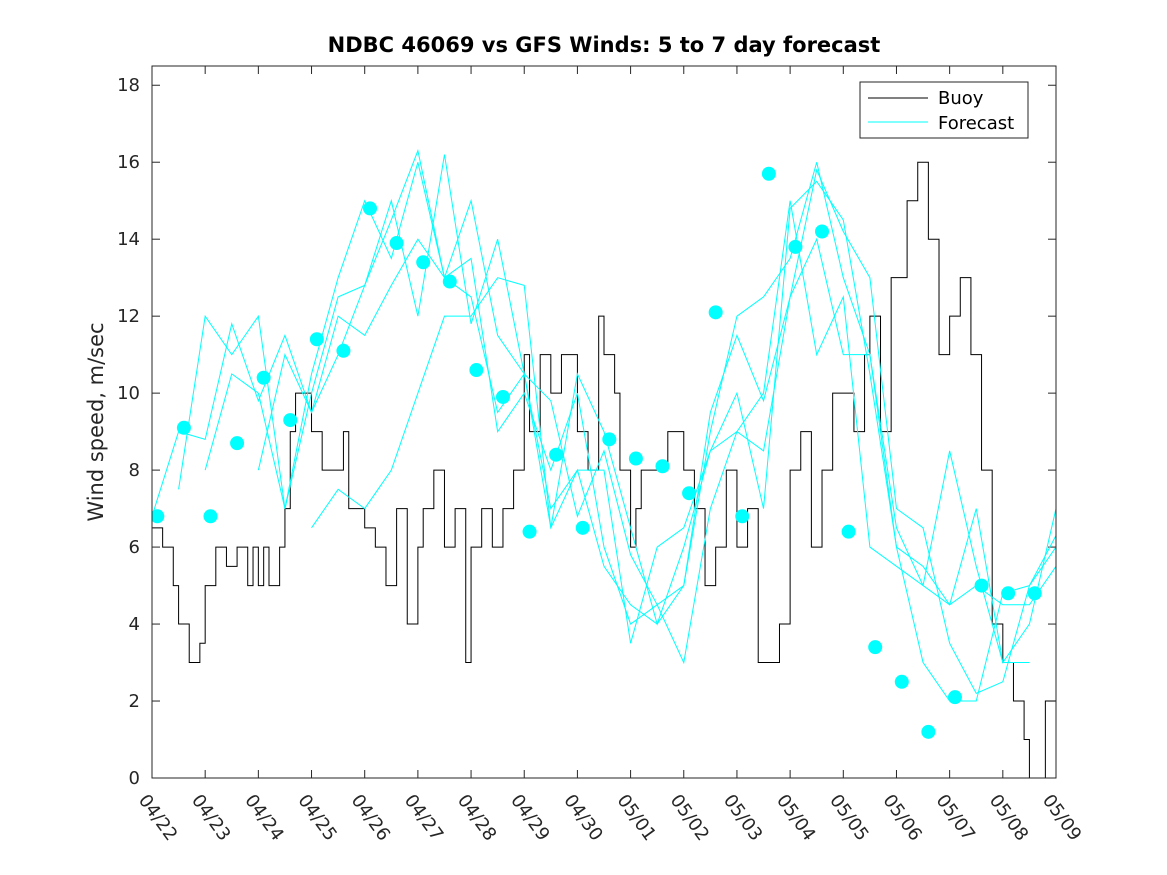  Describe the element at coordinates (961, 98) in the screenshot. I see `legend-buoy-label: Buoy` at that location.